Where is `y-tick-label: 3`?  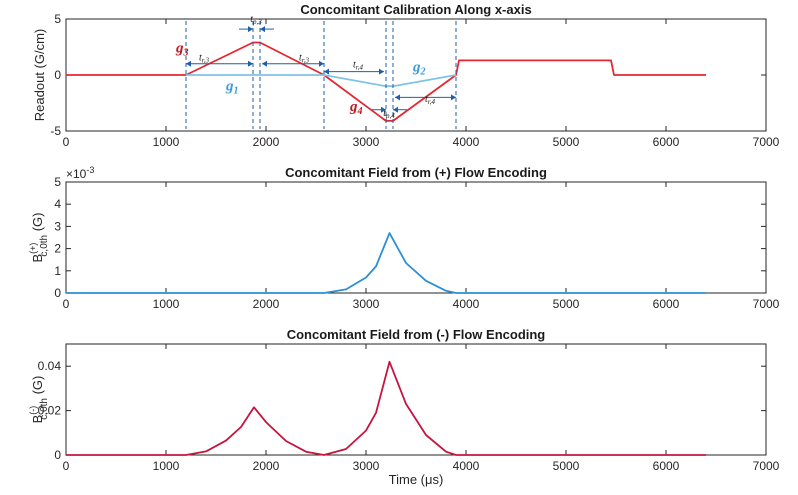 y-tick-label: 3 is located at coordinates (57, 226).